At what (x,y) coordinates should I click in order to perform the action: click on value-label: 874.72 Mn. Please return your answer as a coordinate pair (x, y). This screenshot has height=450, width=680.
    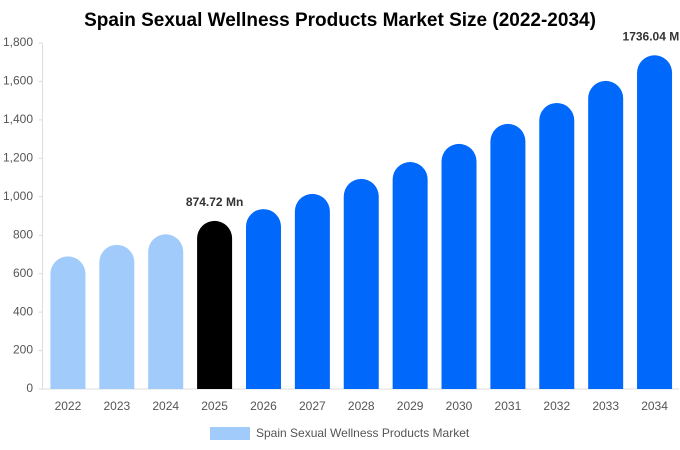
    Looking at the image, I should click on (214, 202).